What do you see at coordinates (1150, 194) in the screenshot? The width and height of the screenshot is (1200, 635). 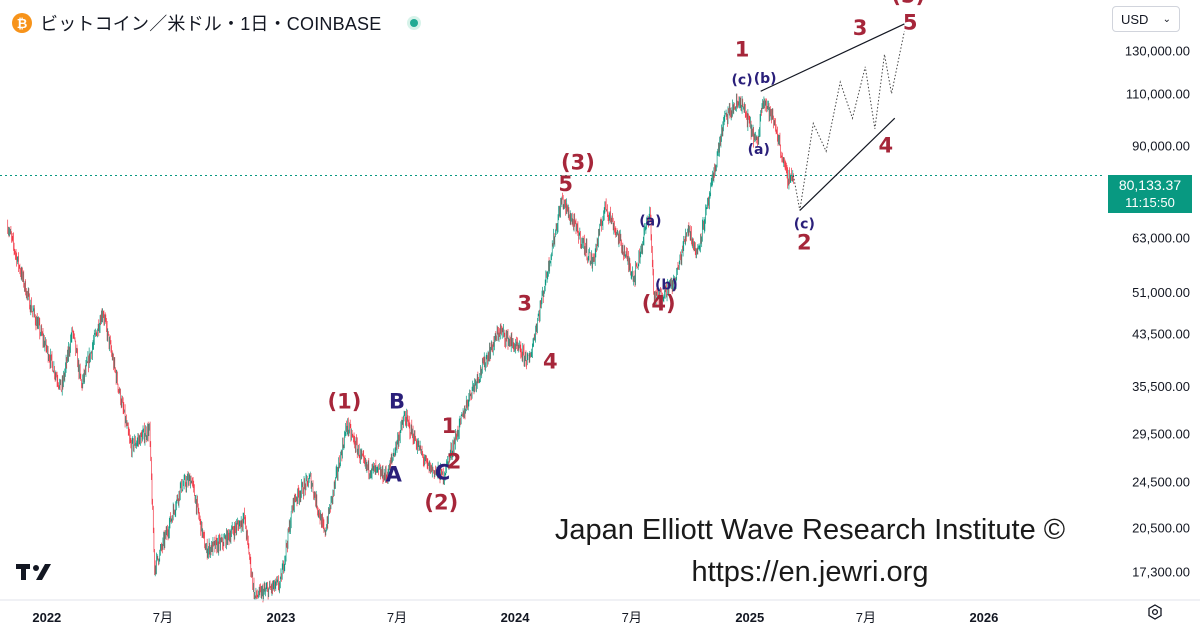 I see `current-price-tag: 80,133.37 11:15:50` at bounding box center [1150, 194].